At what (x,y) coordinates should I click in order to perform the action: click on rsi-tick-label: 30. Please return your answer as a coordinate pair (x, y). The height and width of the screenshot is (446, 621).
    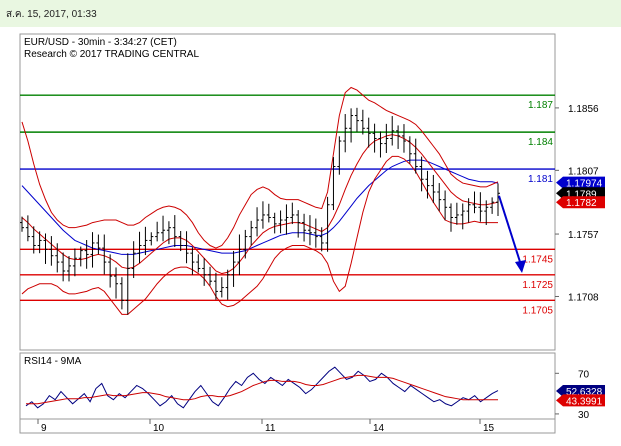
    Looking at the image, I should click on (584, 415).